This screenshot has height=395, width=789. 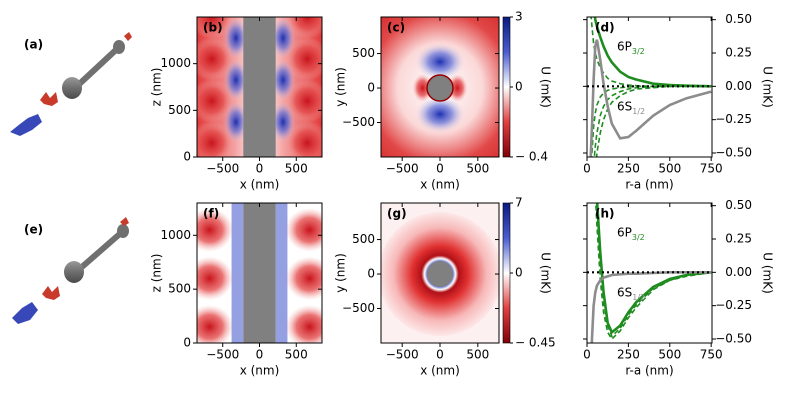 I want to click on annotation-subscript: 1/2, so click(x=638, y=111).